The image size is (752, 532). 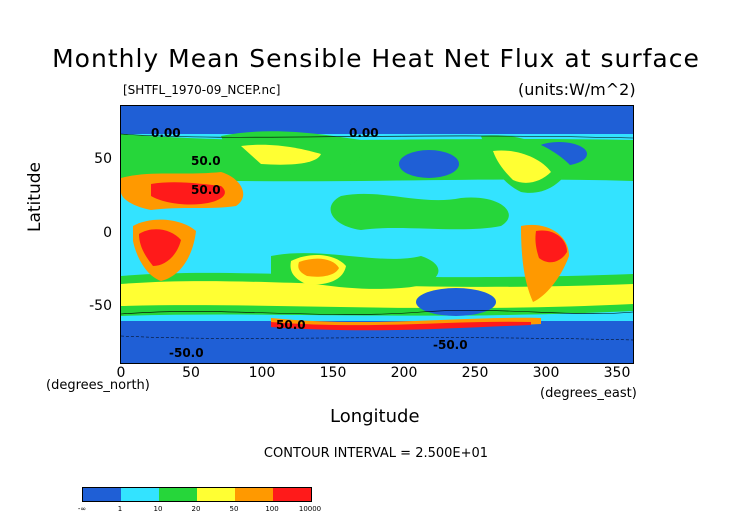 I want to click on legend-tick-label: 50, so click(x=234, y=509).